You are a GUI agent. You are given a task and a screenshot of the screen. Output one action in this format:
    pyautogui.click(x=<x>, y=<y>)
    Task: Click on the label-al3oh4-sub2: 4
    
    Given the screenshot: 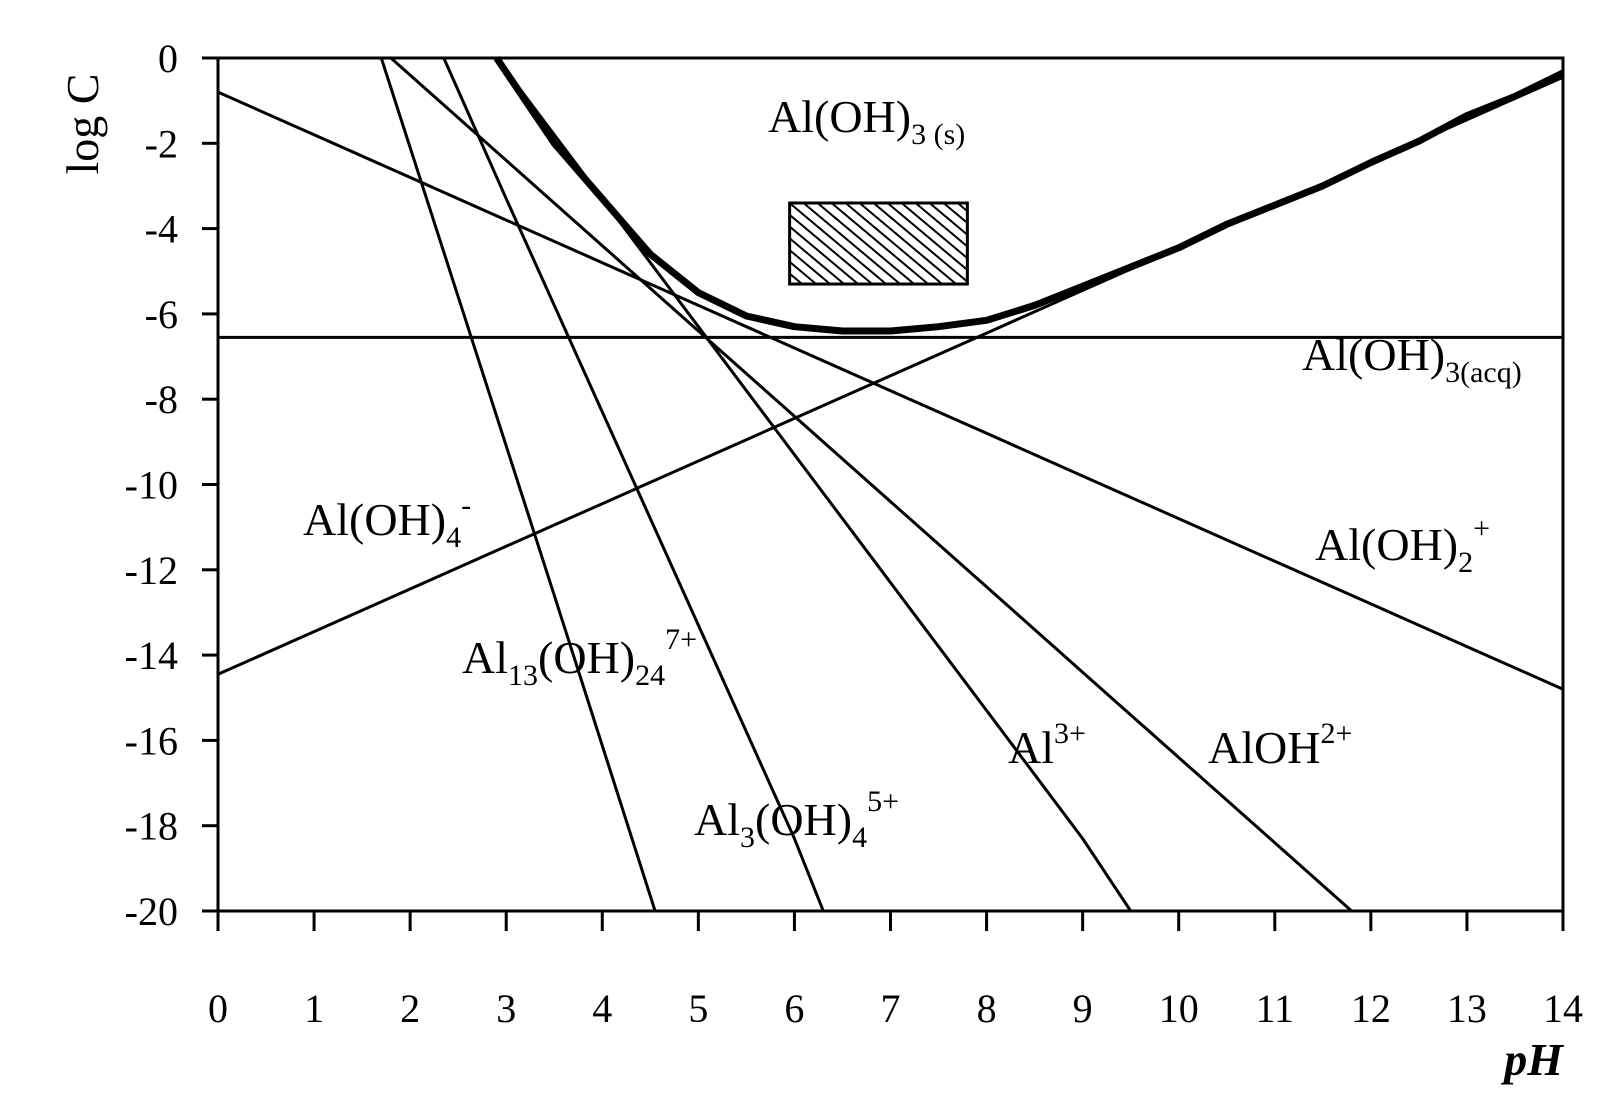 What is the action you would take?
    pyautogui.click(x=859, y=837)
    